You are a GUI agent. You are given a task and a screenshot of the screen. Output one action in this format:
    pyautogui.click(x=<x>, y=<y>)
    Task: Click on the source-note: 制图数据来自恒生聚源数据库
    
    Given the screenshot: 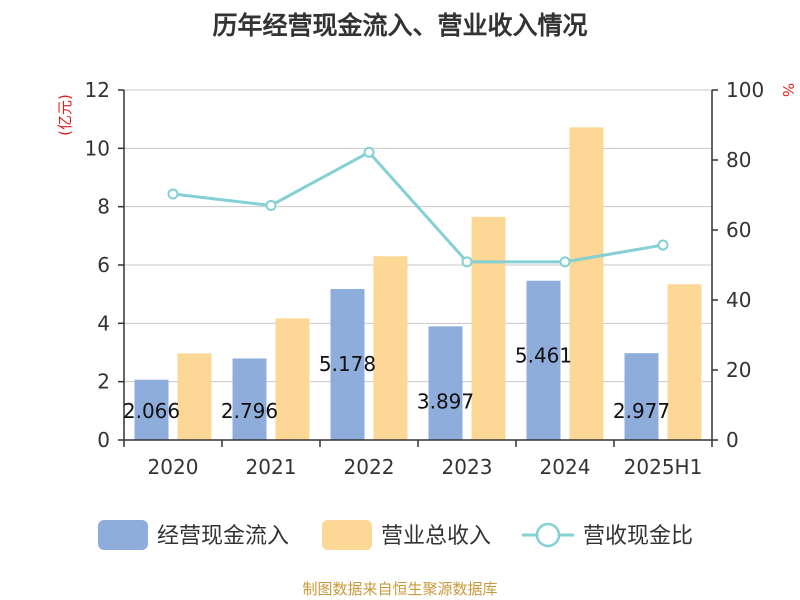 What is the action you would take?
    pyautogui.click(x=400, y=589)
    